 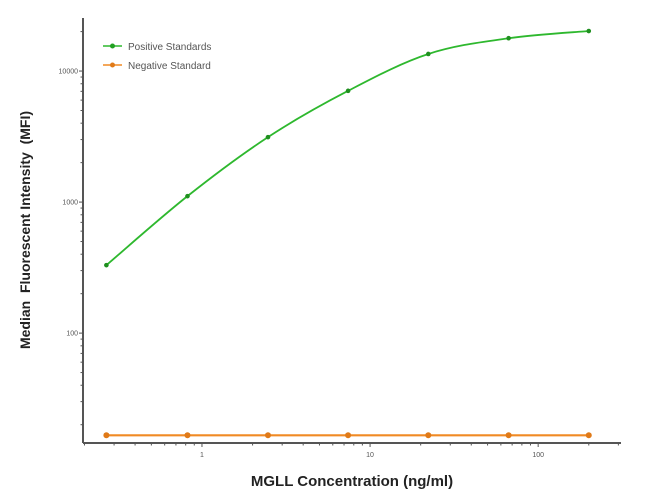 What do you see at coordinates (352, 481) in the screenshot?
I see `x-axis-title: MGLL Concentration (ng/ml)` at bounding box center [352, 481].